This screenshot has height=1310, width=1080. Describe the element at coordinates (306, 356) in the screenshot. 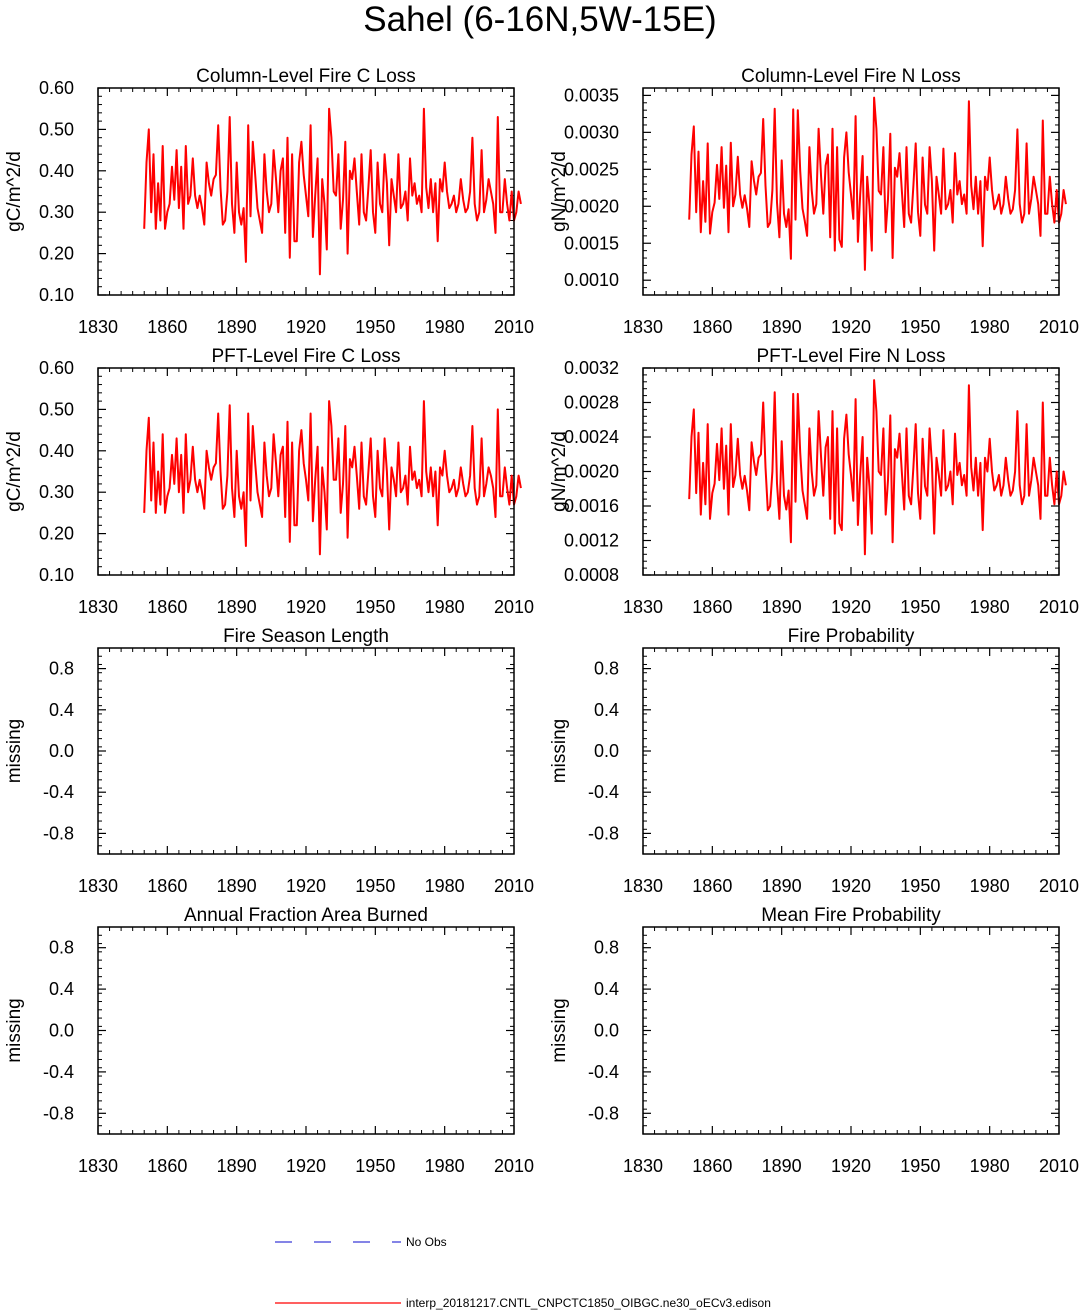

I see `panel-3-title: PFT-Level Fire C Loss` at that location.